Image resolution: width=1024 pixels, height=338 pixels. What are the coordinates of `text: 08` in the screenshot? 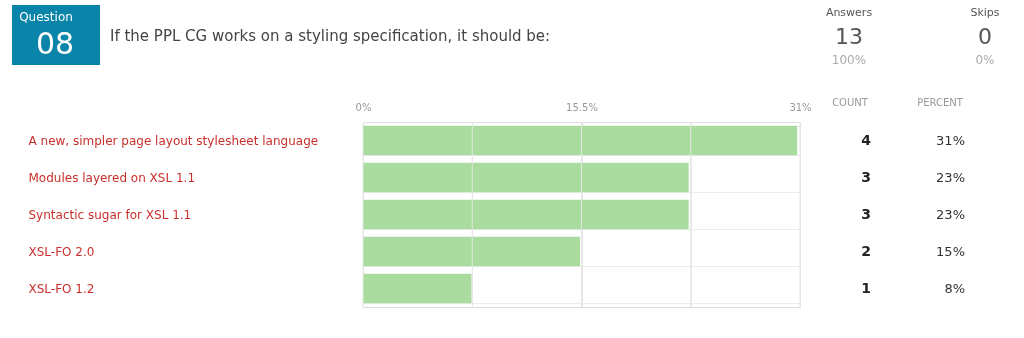 It's located at (55, 43).